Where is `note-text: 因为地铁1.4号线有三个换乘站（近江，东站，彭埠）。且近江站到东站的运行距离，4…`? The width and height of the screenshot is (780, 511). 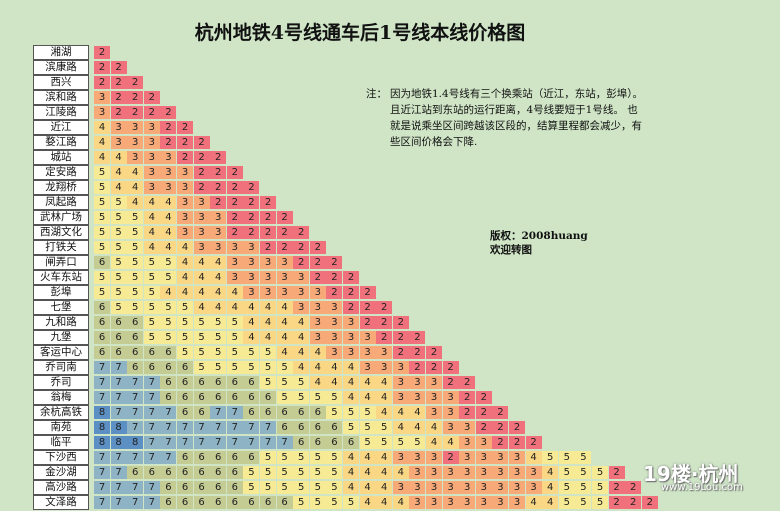 note-text: 因为地铁1.4号线有三个换乘站（近江，东站，彭埠）。且近江站到东站的运行距离，4… is located at coordinates (516, 118).